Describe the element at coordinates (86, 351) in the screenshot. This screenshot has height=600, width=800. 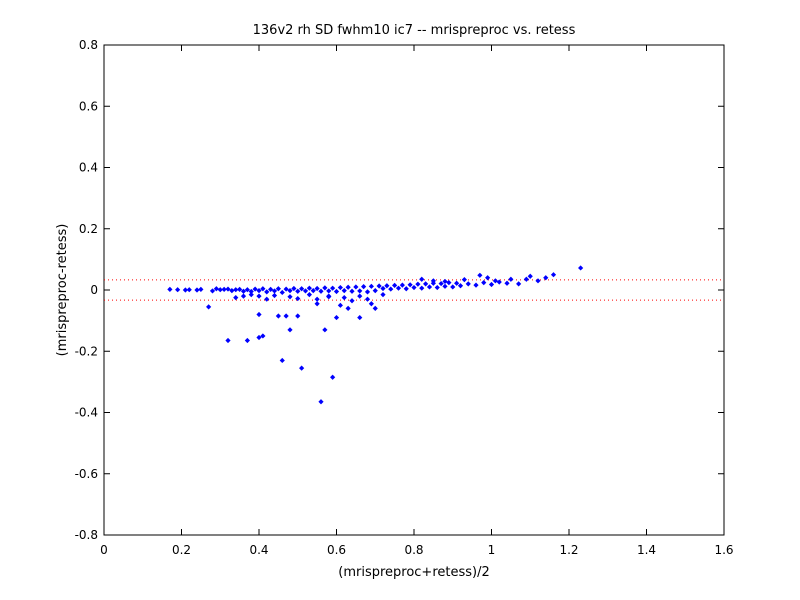
I see `y-tick-label: -0.2` at that location.